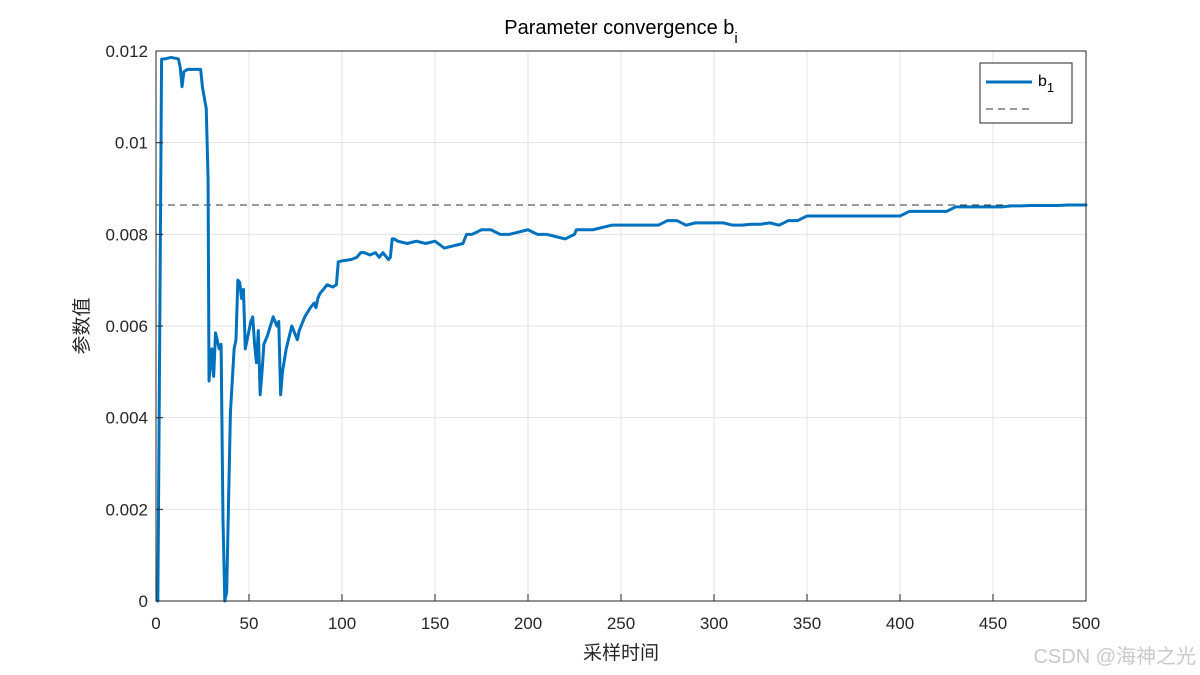 This screenshot has width=1200, height=675. Describe the element at coordinates (342, 623) in the screenshot. I see `x-tick-label: 100` at that location.